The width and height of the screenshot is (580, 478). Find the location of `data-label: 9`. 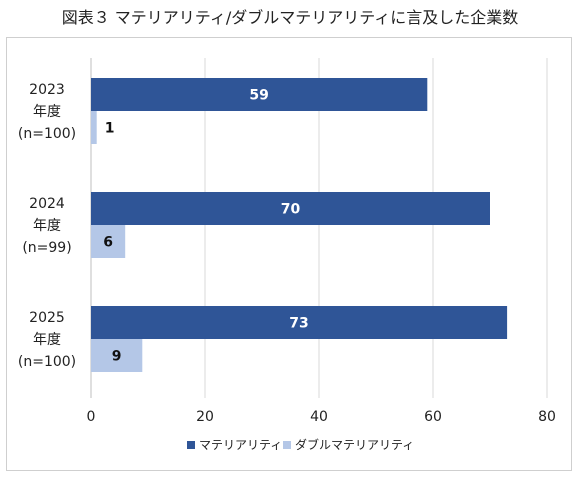

data-label: 9 is located at coordinates (117, 357).